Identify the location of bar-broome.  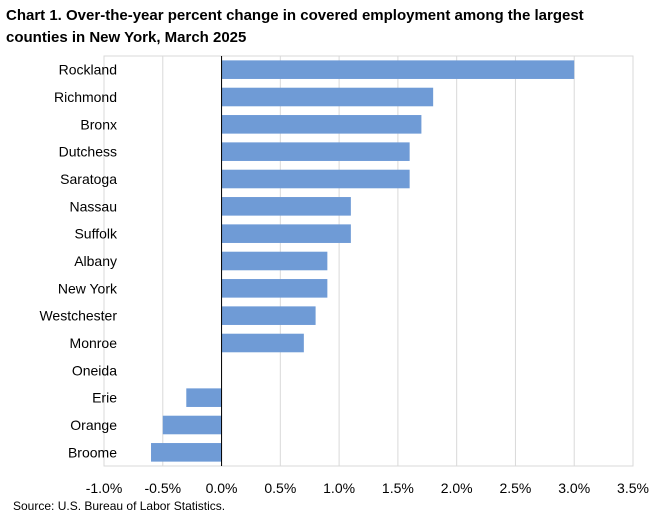
(186, 452).